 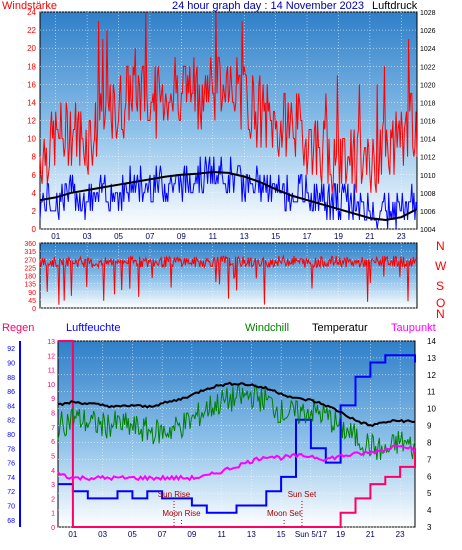 I want to click on y-tick-label-right: 1020, so click(x=428, y=85).